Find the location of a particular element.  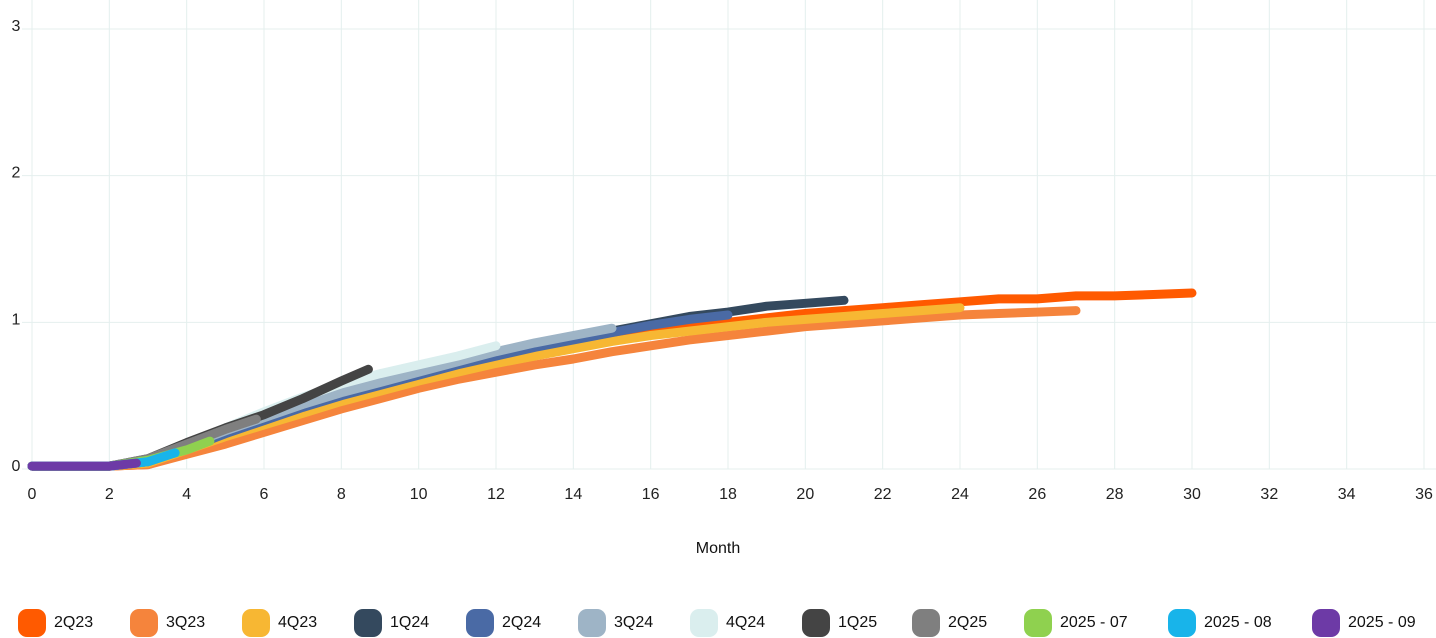

legend-item: 2025 - 09 is located at coordinates (1372, 623).